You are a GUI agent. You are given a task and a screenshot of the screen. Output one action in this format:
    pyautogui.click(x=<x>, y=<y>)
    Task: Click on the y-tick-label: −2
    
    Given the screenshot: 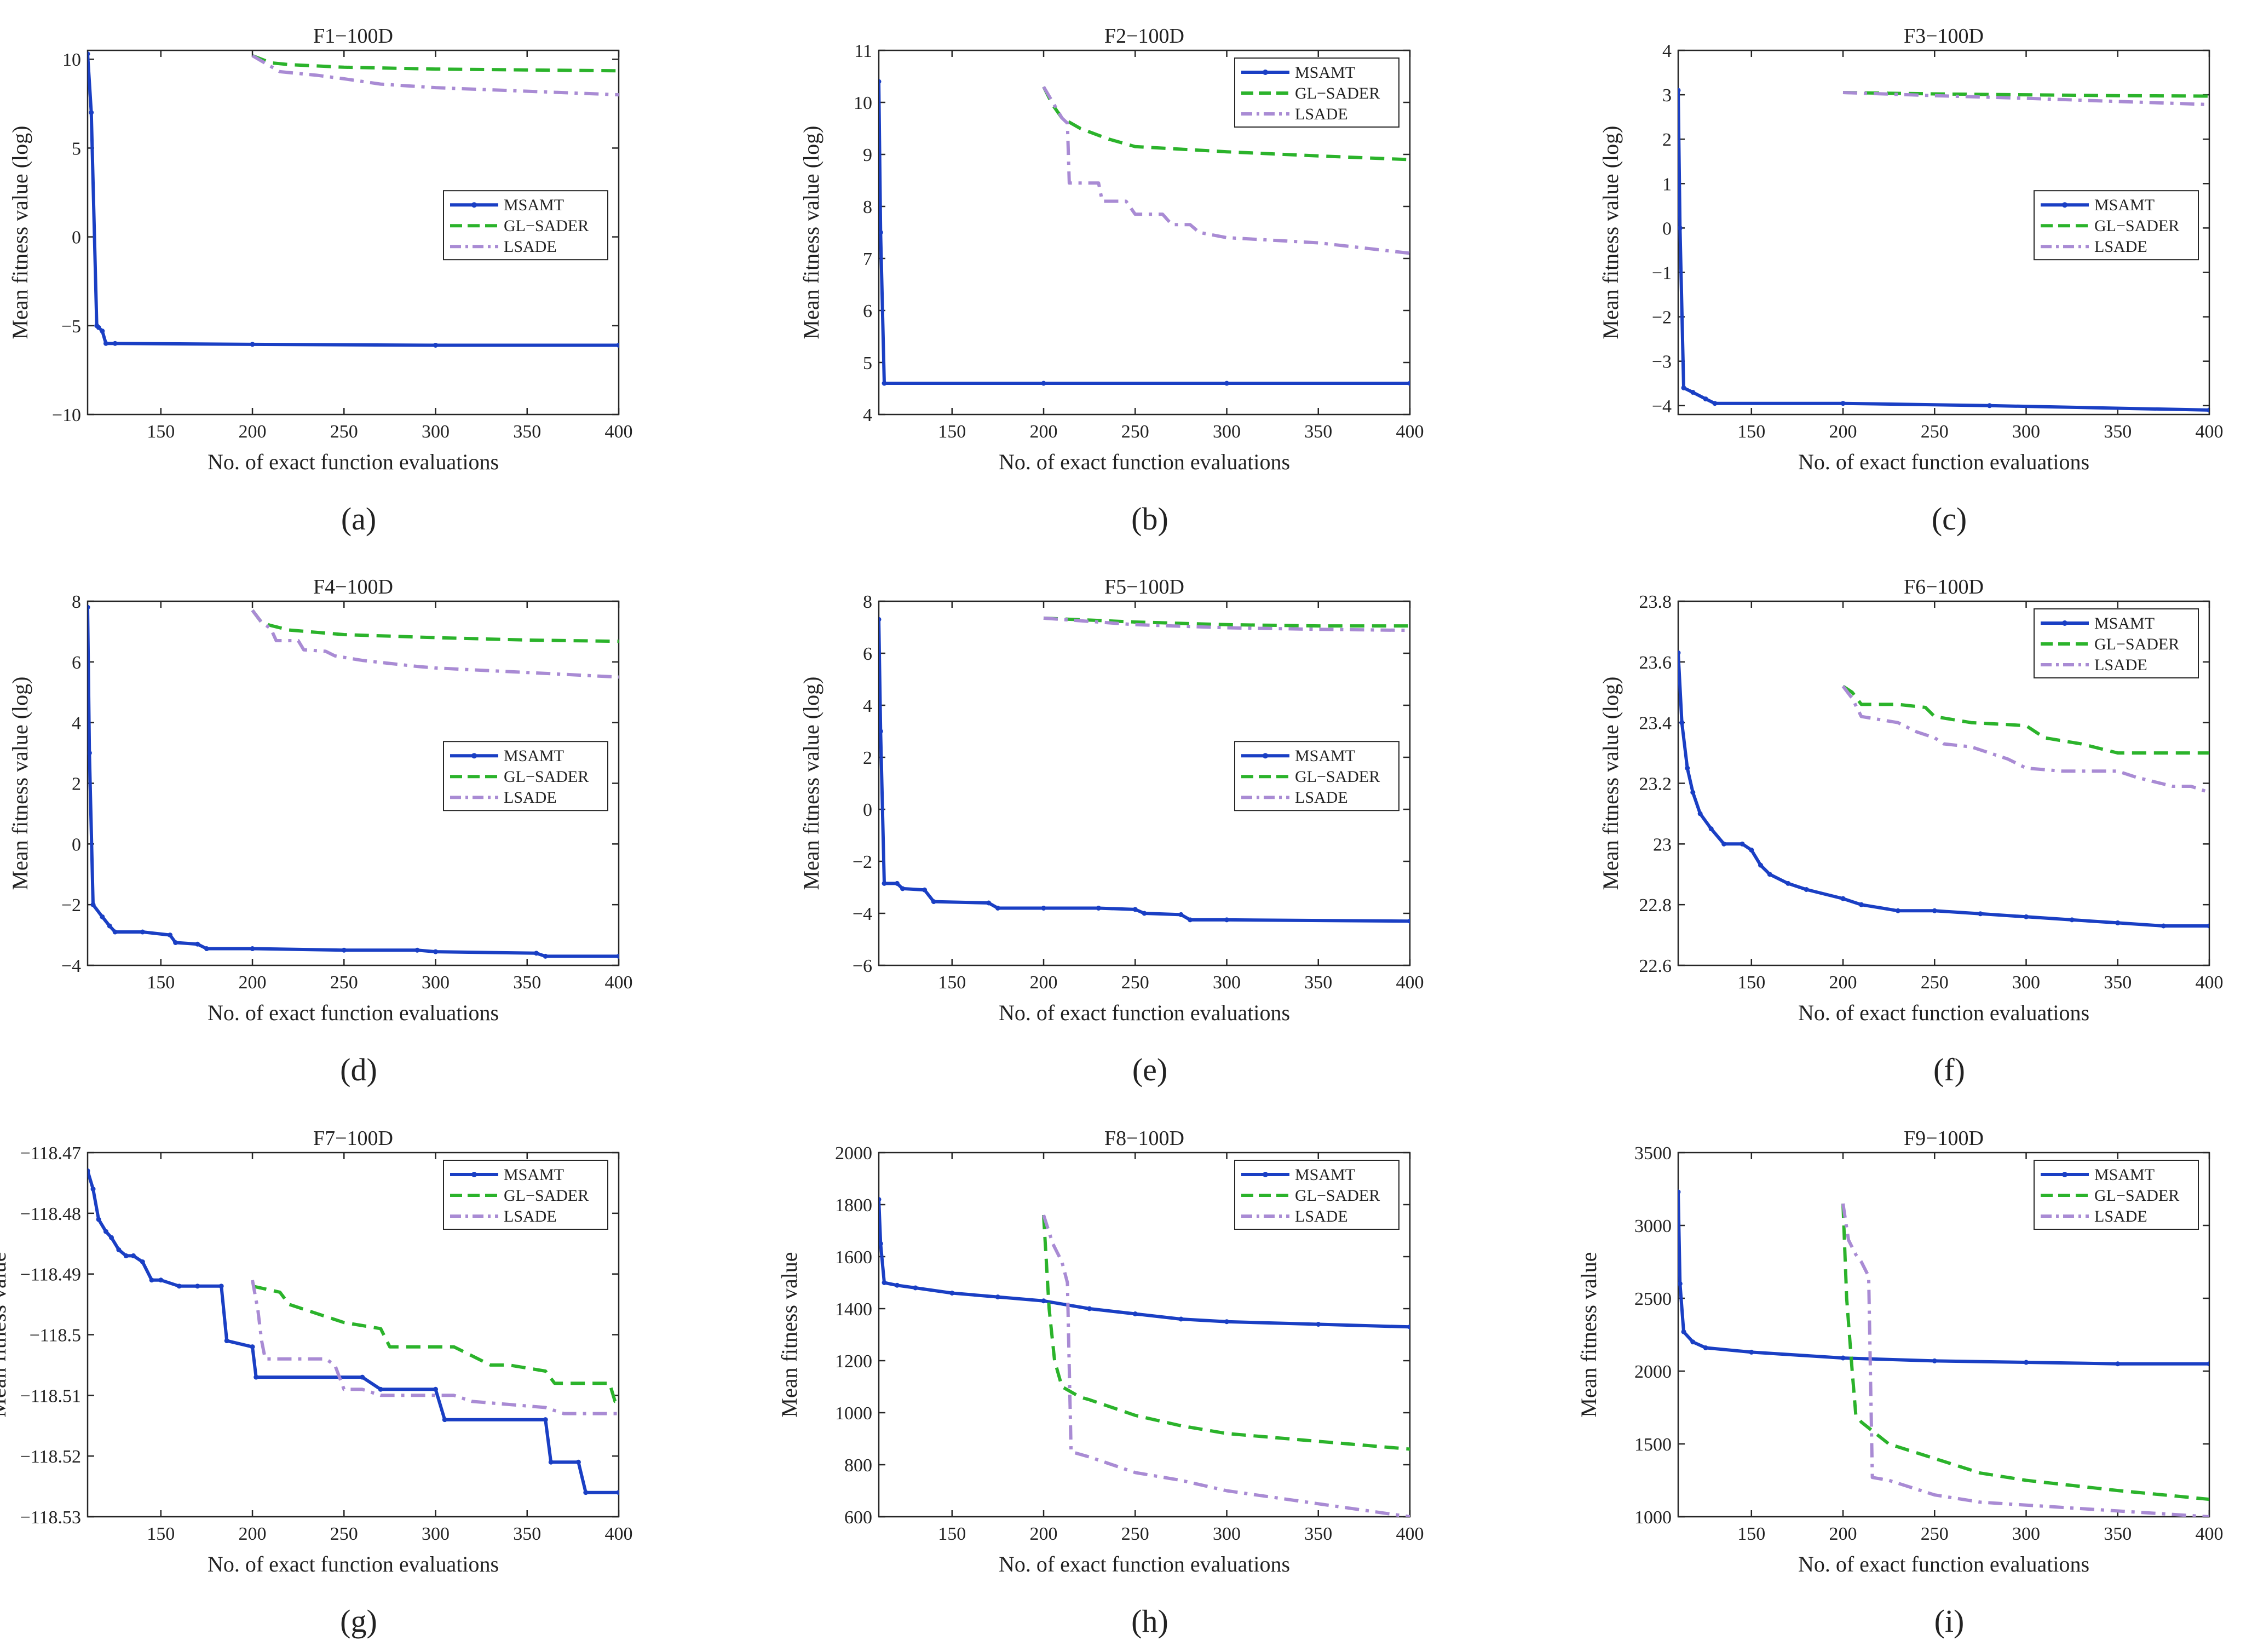 What is the action you would take?
    pyautogui.click(x=1662, y=318)
    